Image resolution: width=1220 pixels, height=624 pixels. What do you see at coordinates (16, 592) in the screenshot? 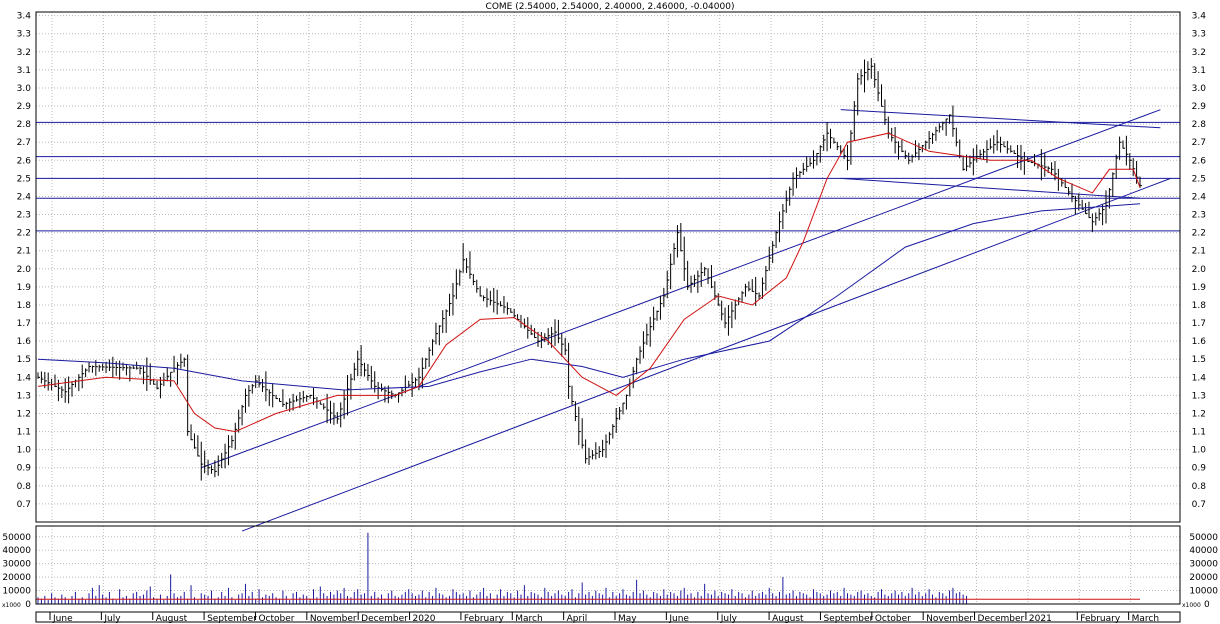
I see `volume-tick-left: 10000` at bounding box center [16, 592].